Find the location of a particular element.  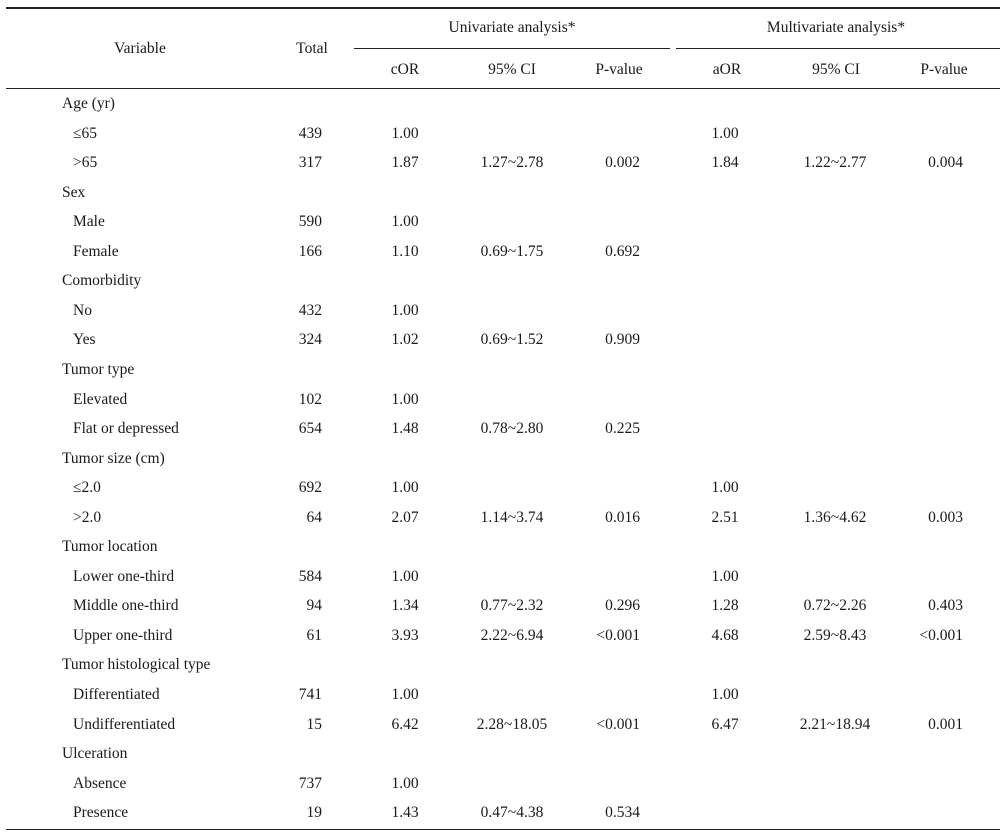

group-label: Tumor type is located at coordinates (98, 369).